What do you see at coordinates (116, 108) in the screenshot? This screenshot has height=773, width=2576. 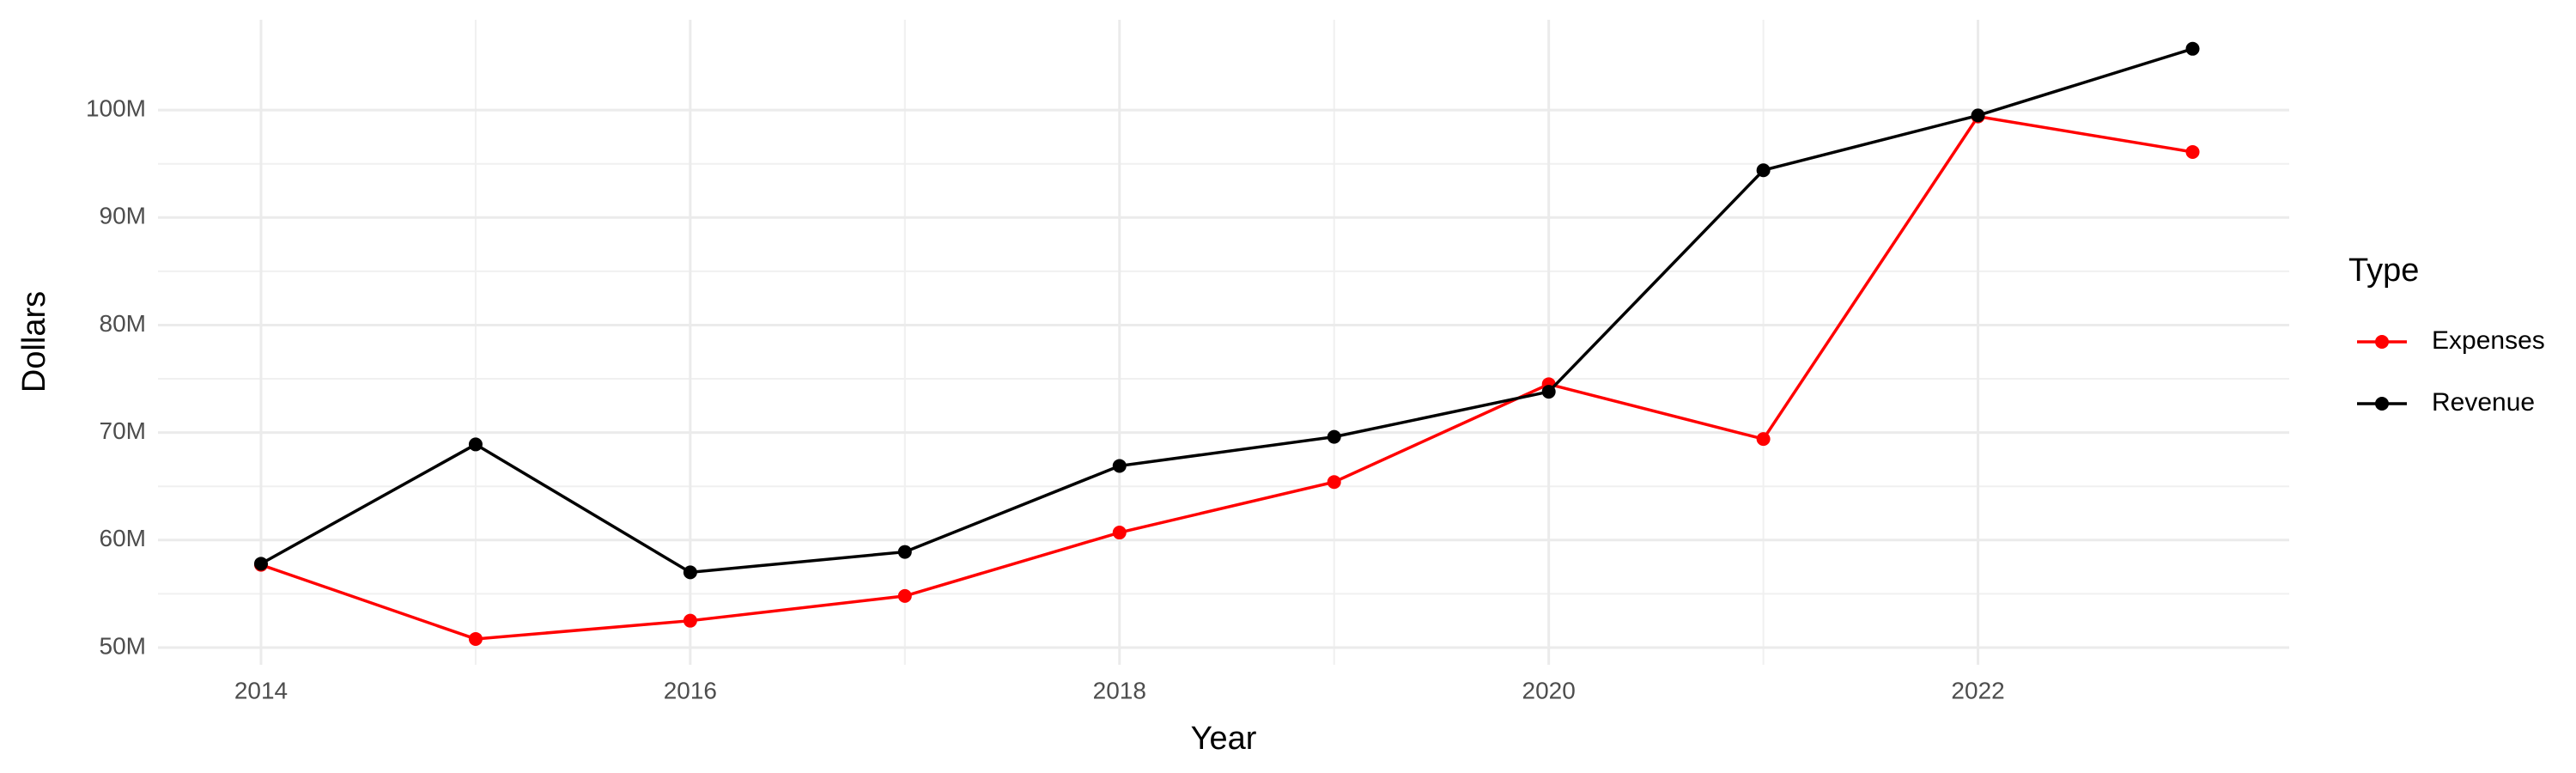 I see `y-tick-label: 100M` at bounding box center [116, 108].